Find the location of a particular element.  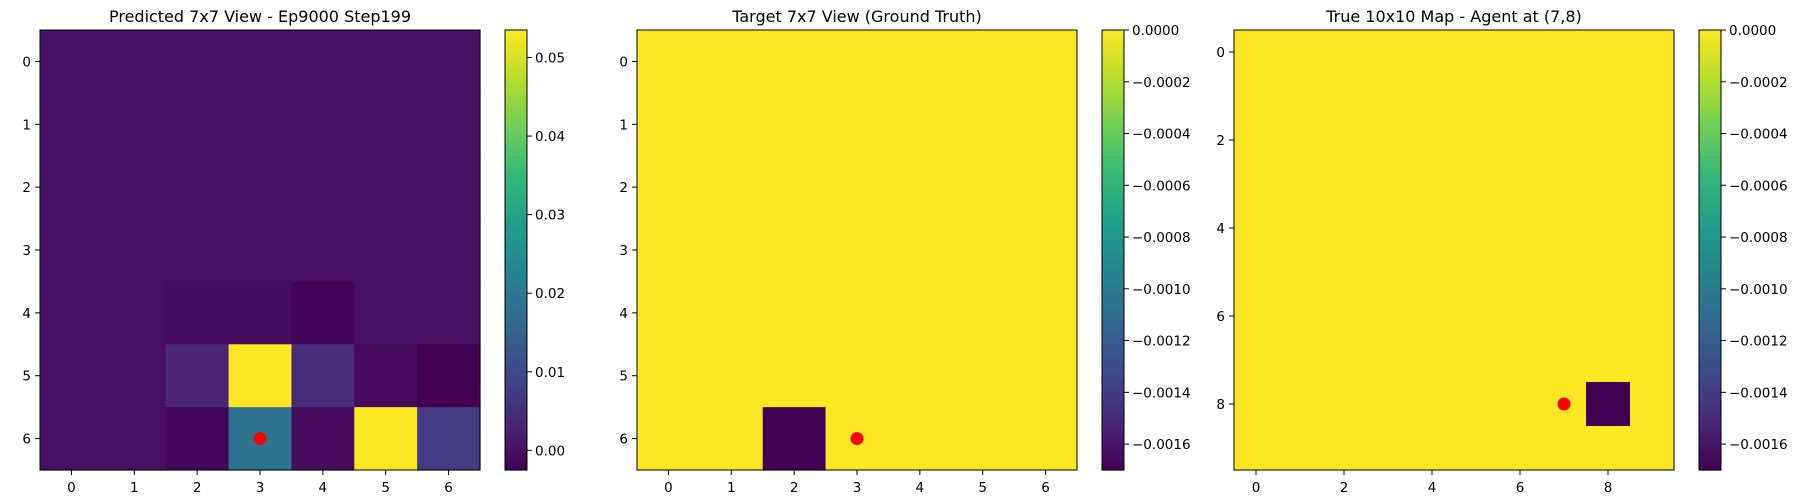

colorbar-tick-label: −0.0006 is located at coordinates (1758, 186).